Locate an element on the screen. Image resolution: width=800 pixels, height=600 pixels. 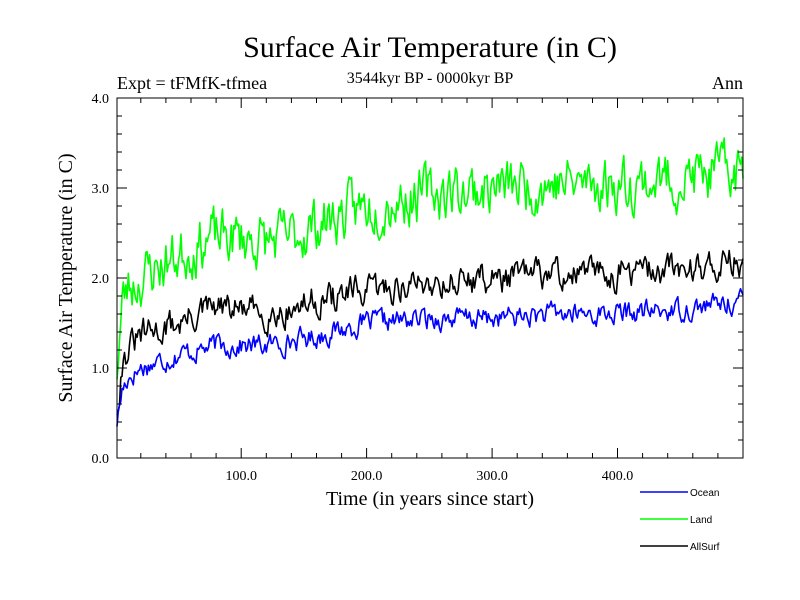
legend-label-ocean: Ocean is located at coordinates (704, 493).